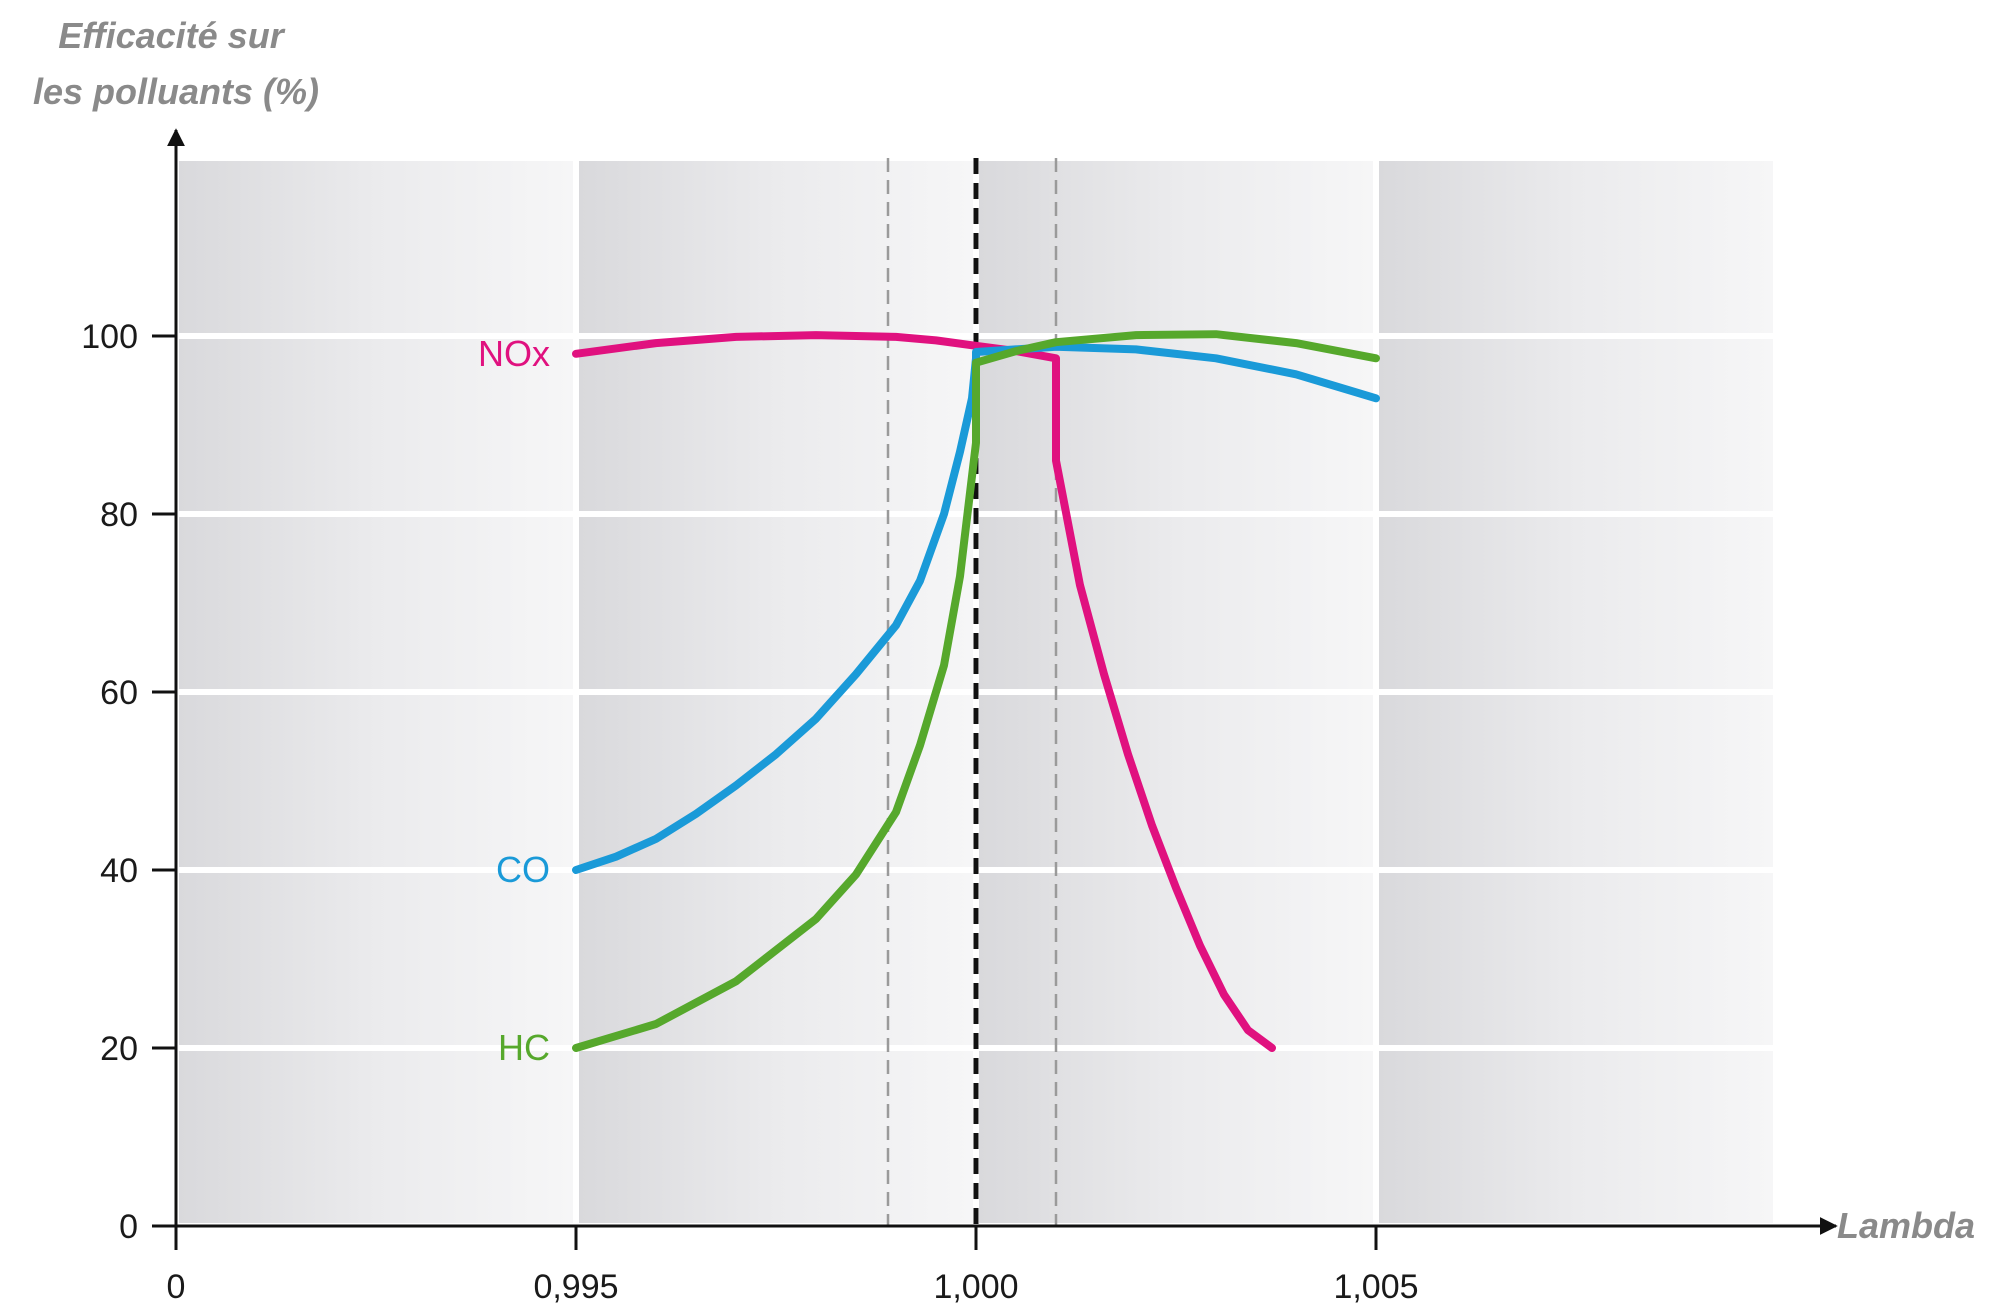 The height and width of the screenshot is (1309, 2008). Describe the element at coordinates (523, 869) in the screenshot. I see `series-label-co: CO` at that location.